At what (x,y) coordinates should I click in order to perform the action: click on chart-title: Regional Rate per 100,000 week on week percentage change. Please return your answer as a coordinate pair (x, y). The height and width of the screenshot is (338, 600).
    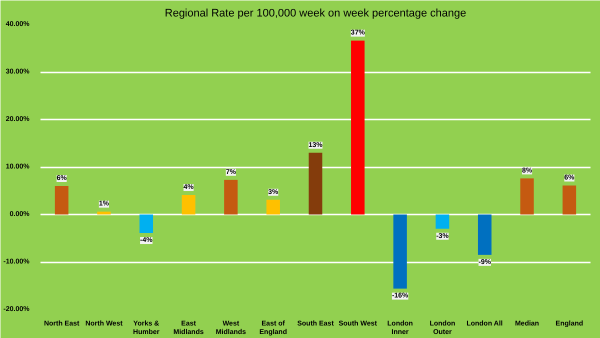
    Looking at the image, I should click on (315, 14).